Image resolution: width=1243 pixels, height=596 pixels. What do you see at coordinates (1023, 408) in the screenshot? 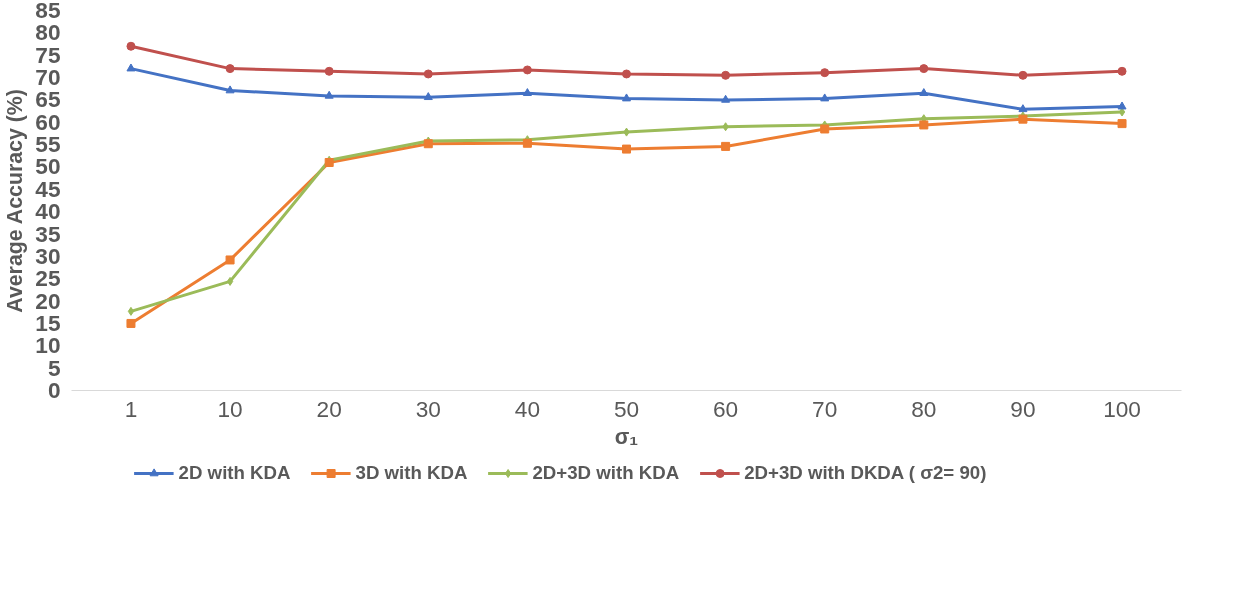
I see `x-tick-label: 90` at bounding box center [1023, 408].